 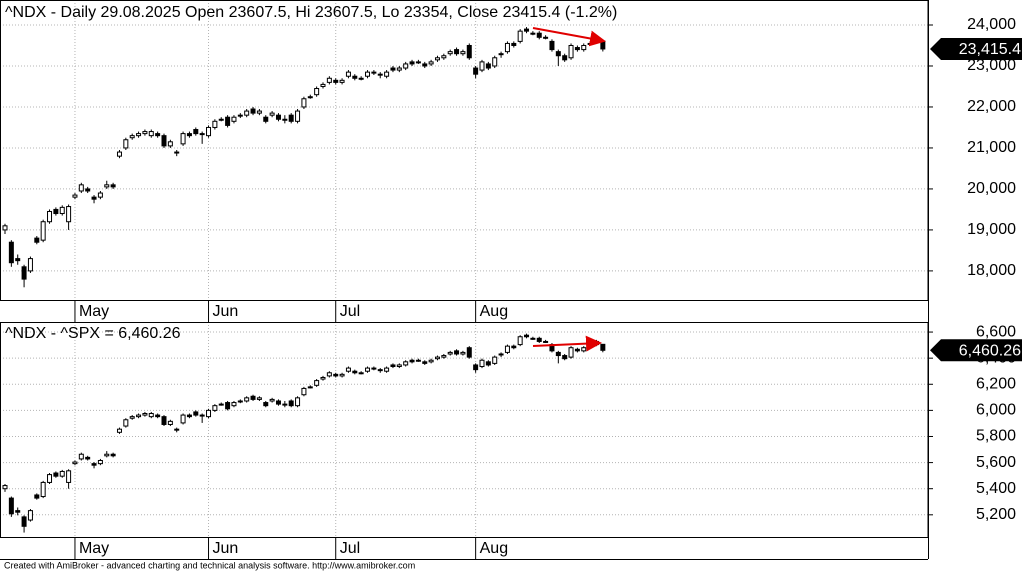 I want to click on y-tick-label: 5,600, so click(x=996, y=462).